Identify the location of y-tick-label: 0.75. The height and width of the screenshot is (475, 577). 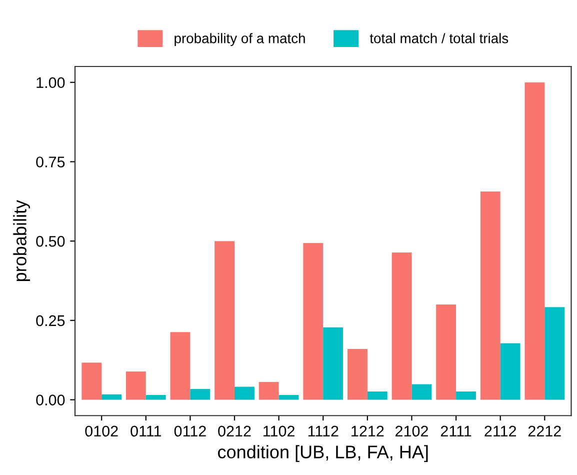
(50, 162).